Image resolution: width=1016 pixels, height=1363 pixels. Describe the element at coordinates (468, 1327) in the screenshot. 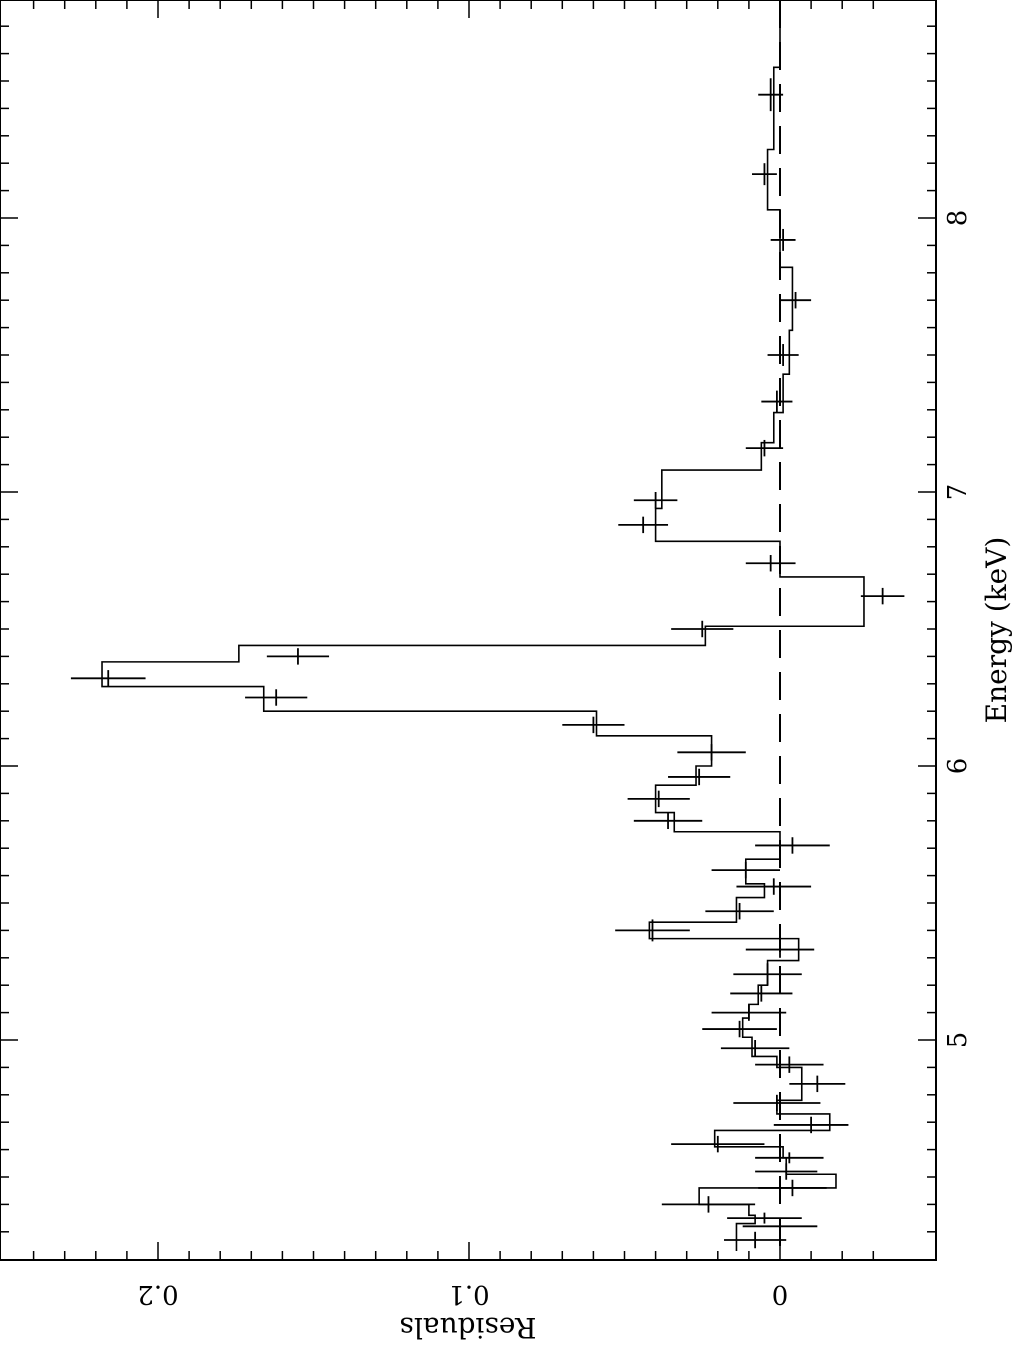

I see `y-axis-label: Residuals` at that location.